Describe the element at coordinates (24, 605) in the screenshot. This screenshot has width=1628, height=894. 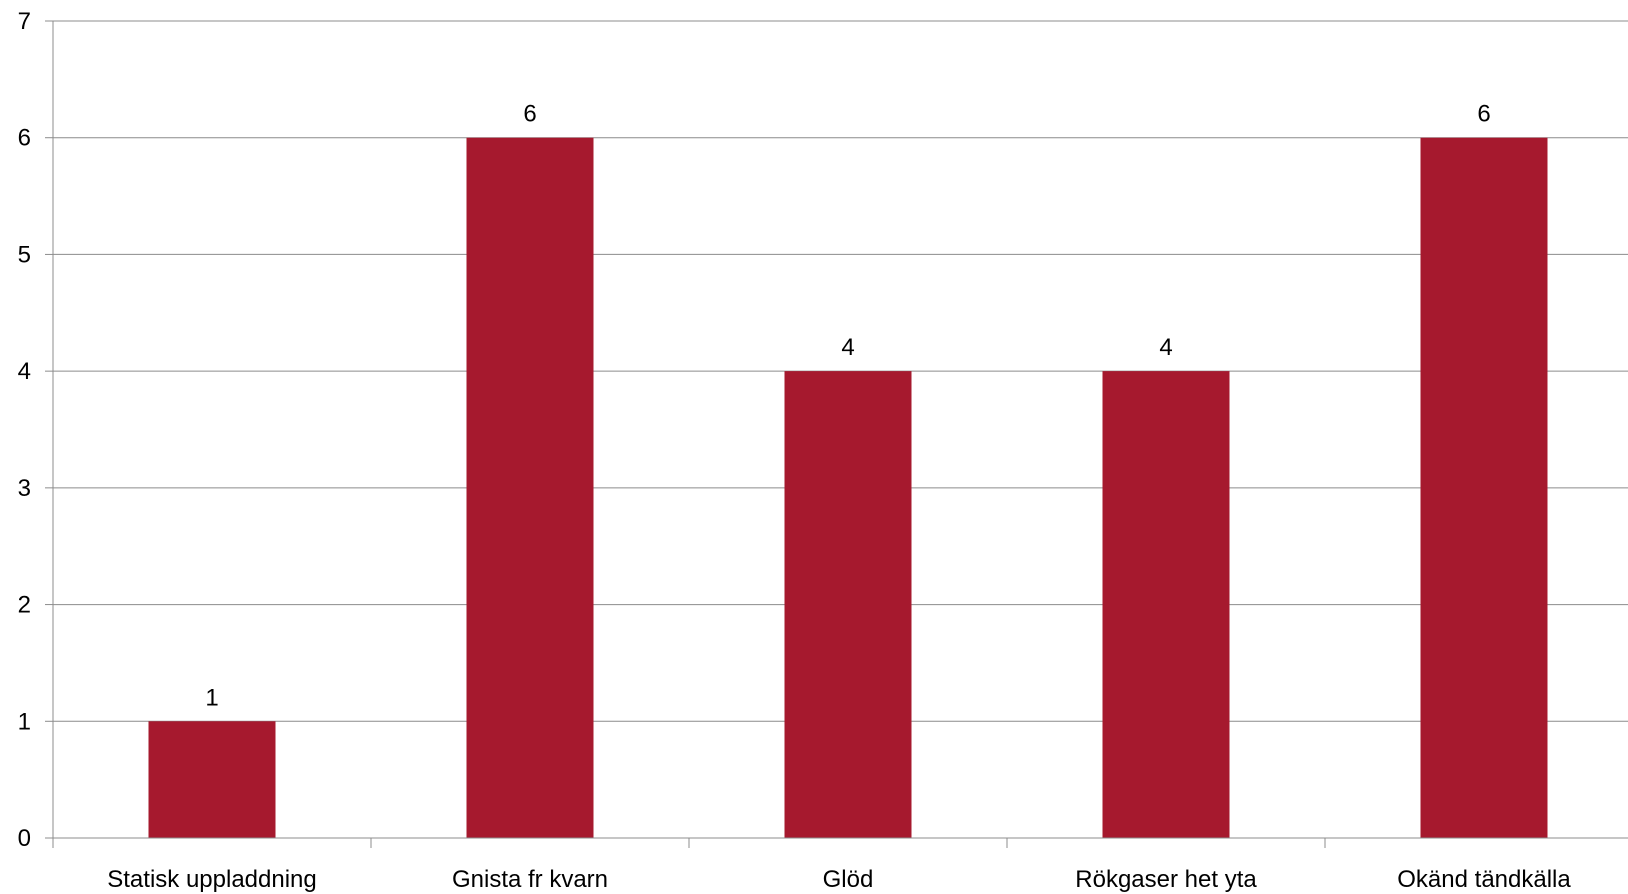
I see `y-tick-label: 2` at that location.